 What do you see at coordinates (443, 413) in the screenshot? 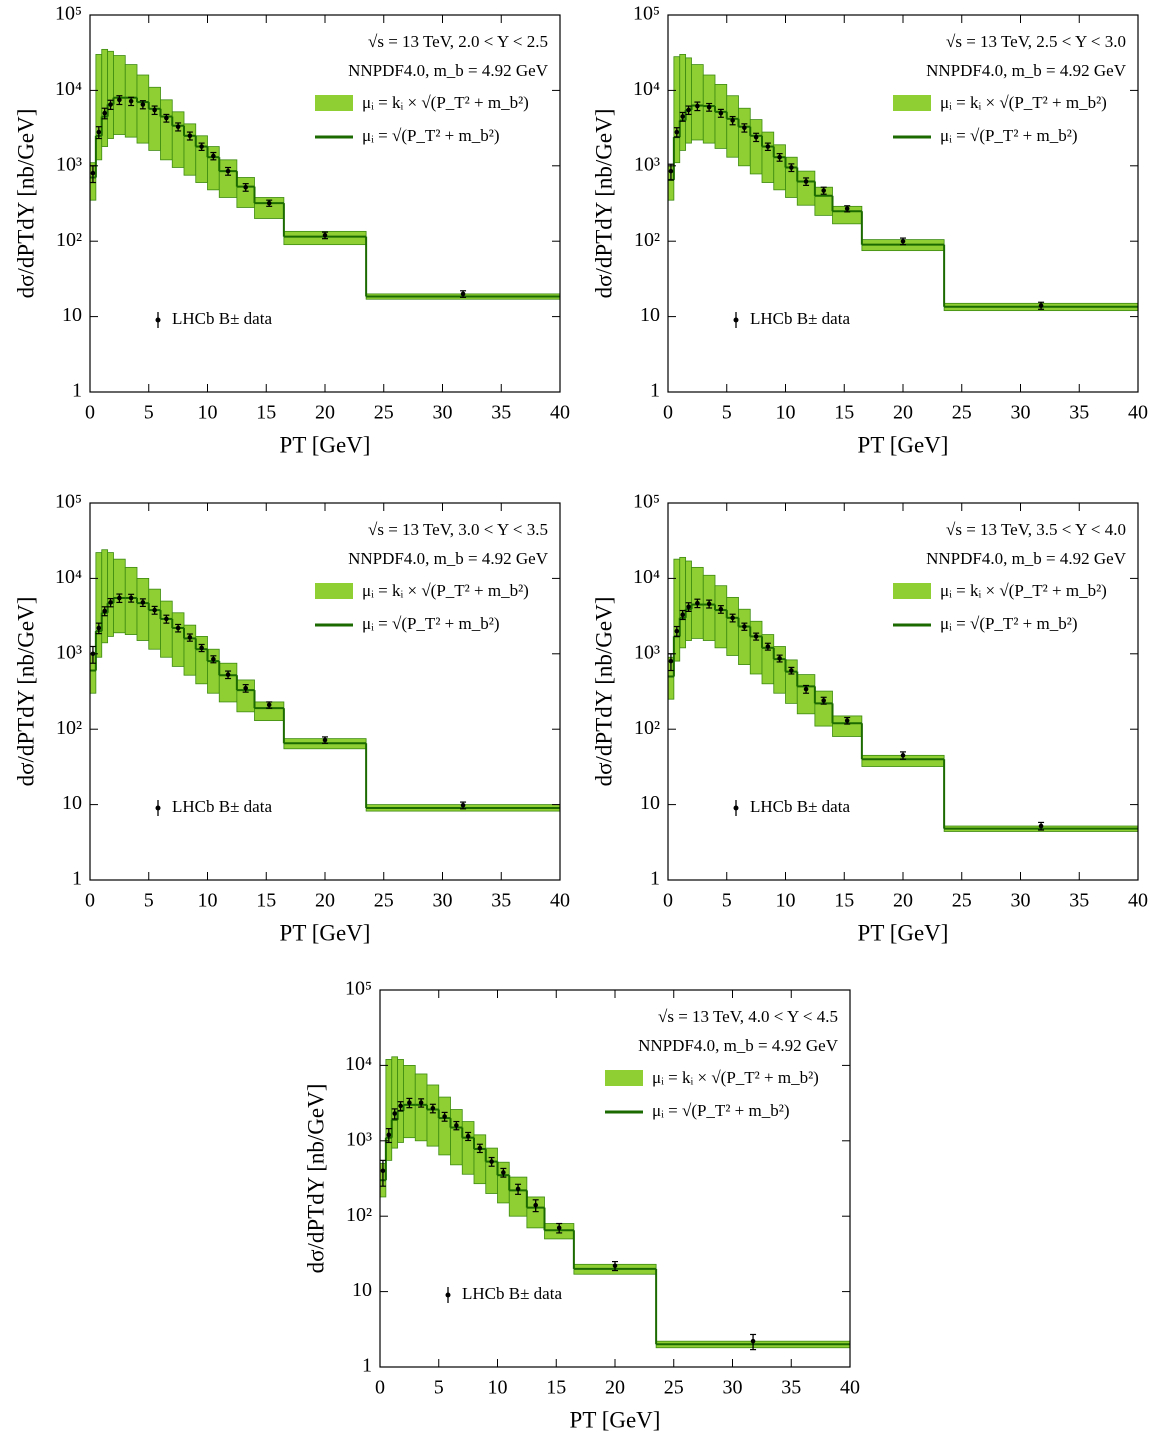
I see `x-tick-label: 30` at bounding box center [443, 413].